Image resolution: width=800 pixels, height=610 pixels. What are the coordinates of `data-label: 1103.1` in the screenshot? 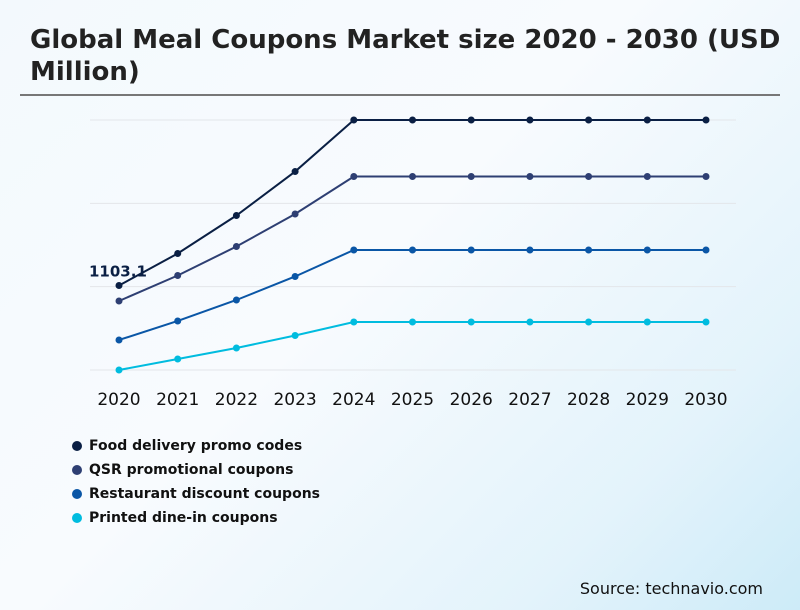 It's located at (118, 272).